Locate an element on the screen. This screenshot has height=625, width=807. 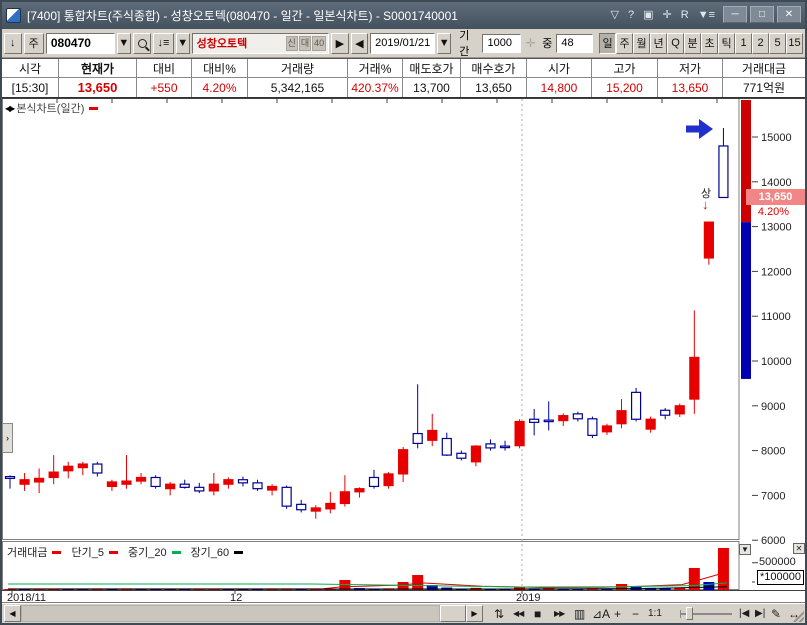
prev-day-button: ◀ is located at coordinates (359, 43).